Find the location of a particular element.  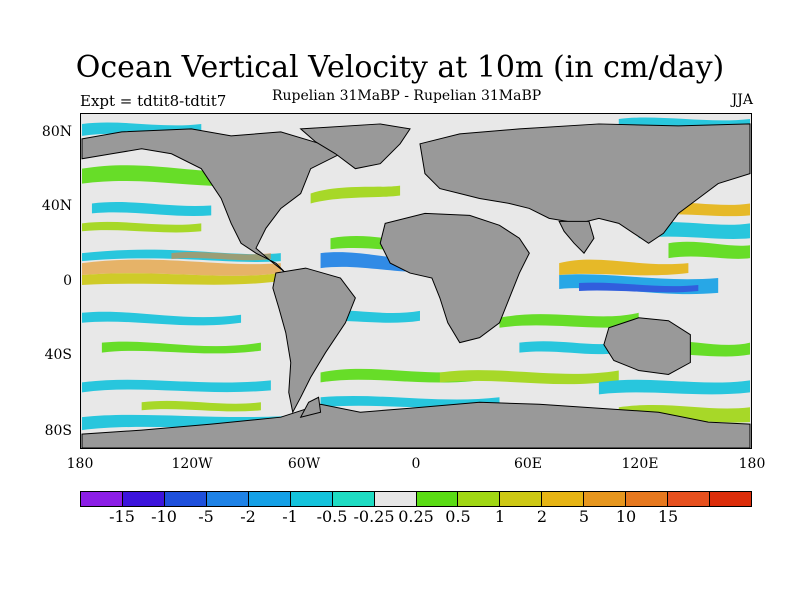

lat-tick-80s: 80S is located at coordinates (58, 431).